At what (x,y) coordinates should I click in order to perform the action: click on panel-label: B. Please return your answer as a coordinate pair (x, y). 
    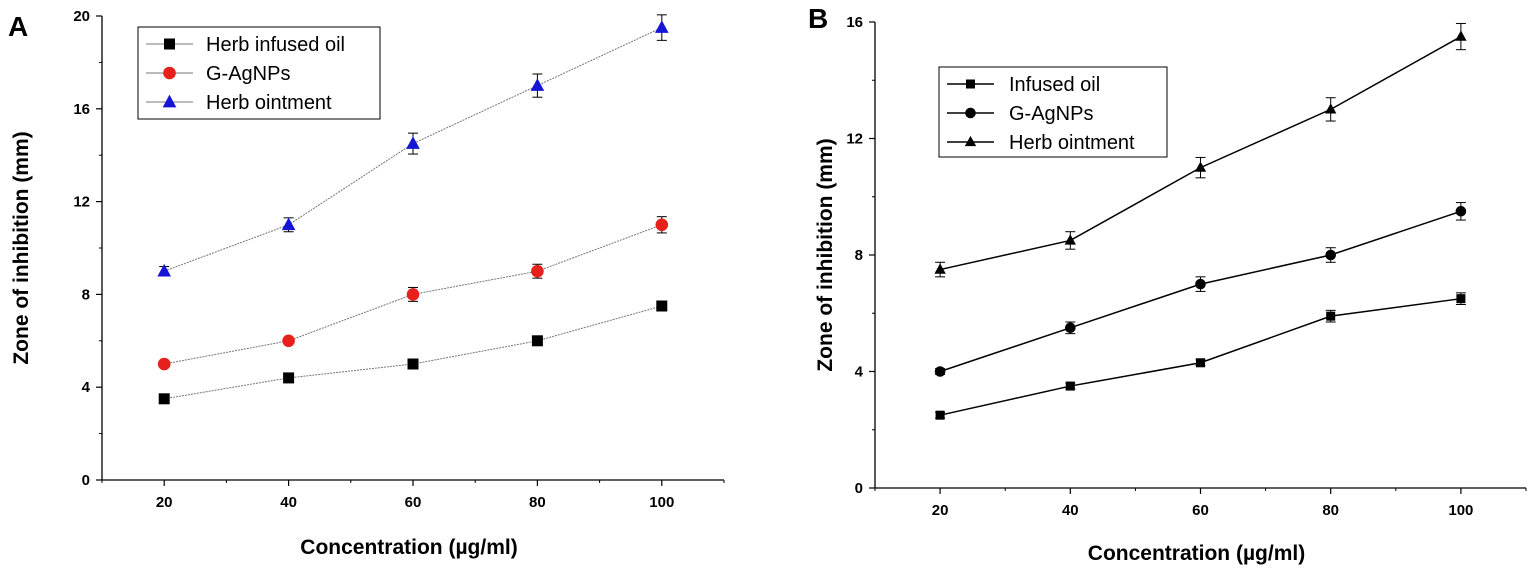
    Looking at the image, I should click on (818, 18).